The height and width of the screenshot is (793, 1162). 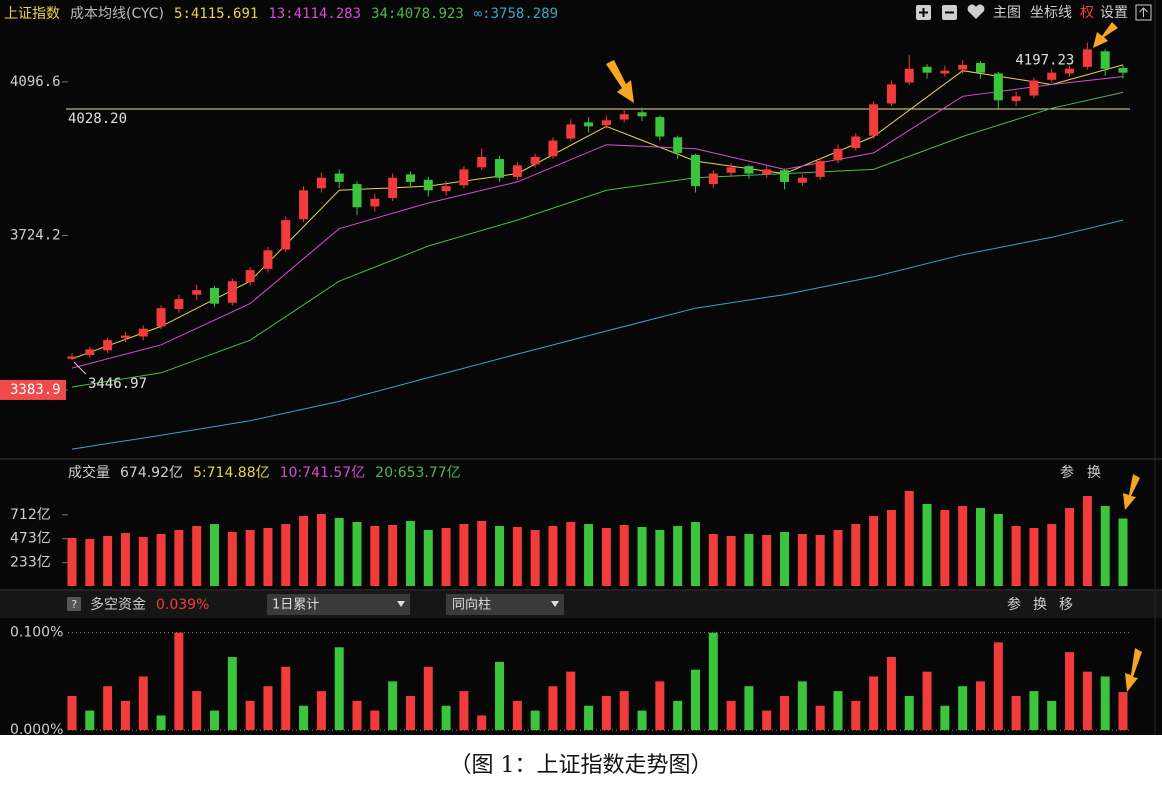 I want to click on panel-title: 成交量, so click(x=89, y=472).